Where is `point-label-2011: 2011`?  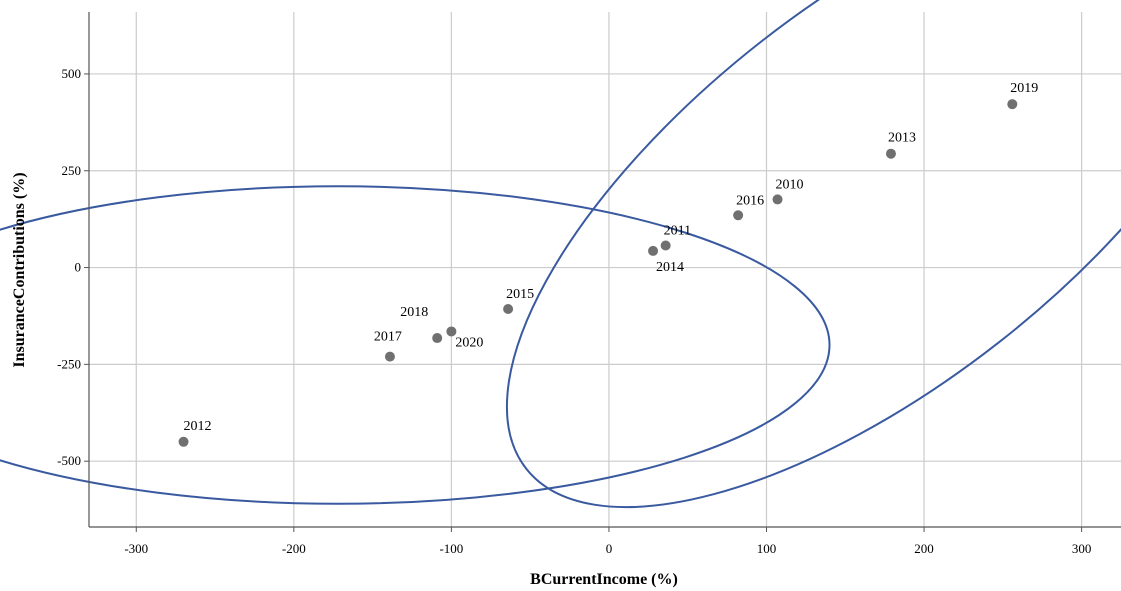 point-label-2011: 2011 is located at coordinates (677, 230).